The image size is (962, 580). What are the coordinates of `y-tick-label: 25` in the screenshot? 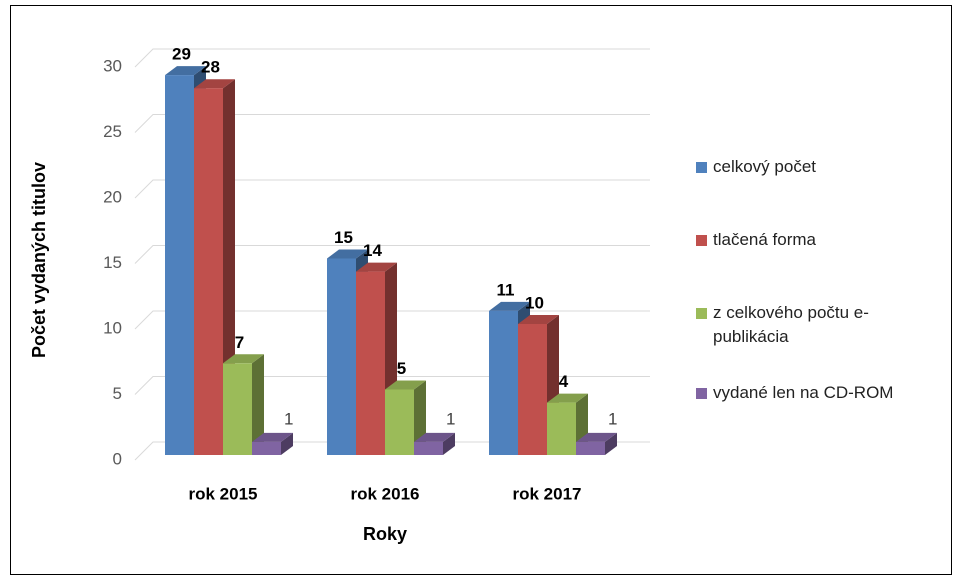 It's located at (112, 131).